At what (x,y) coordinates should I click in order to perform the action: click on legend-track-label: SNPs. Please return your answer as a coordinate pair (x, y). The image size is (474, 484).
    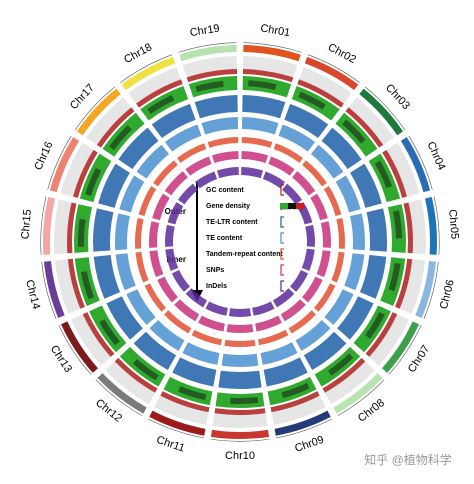
    Looking at the image, I should click on (215, 270).